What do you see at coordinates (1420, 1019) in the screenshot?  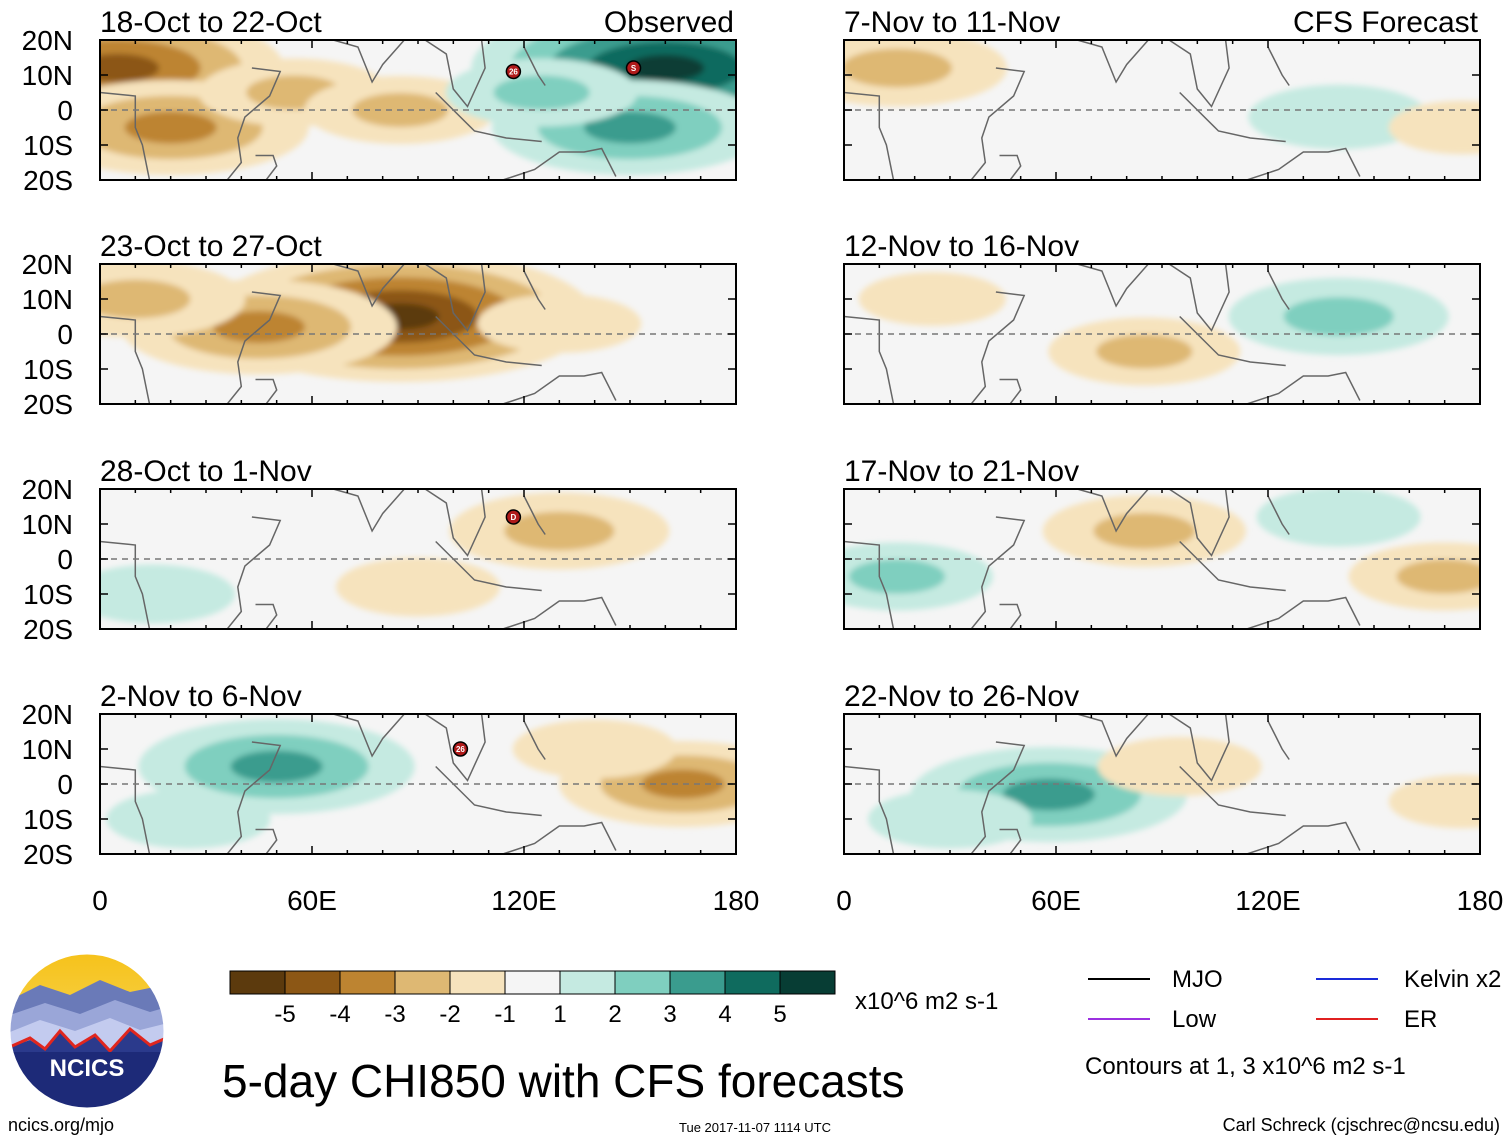 I see `legend-label: ER` at bounding box center [1420, 1019].